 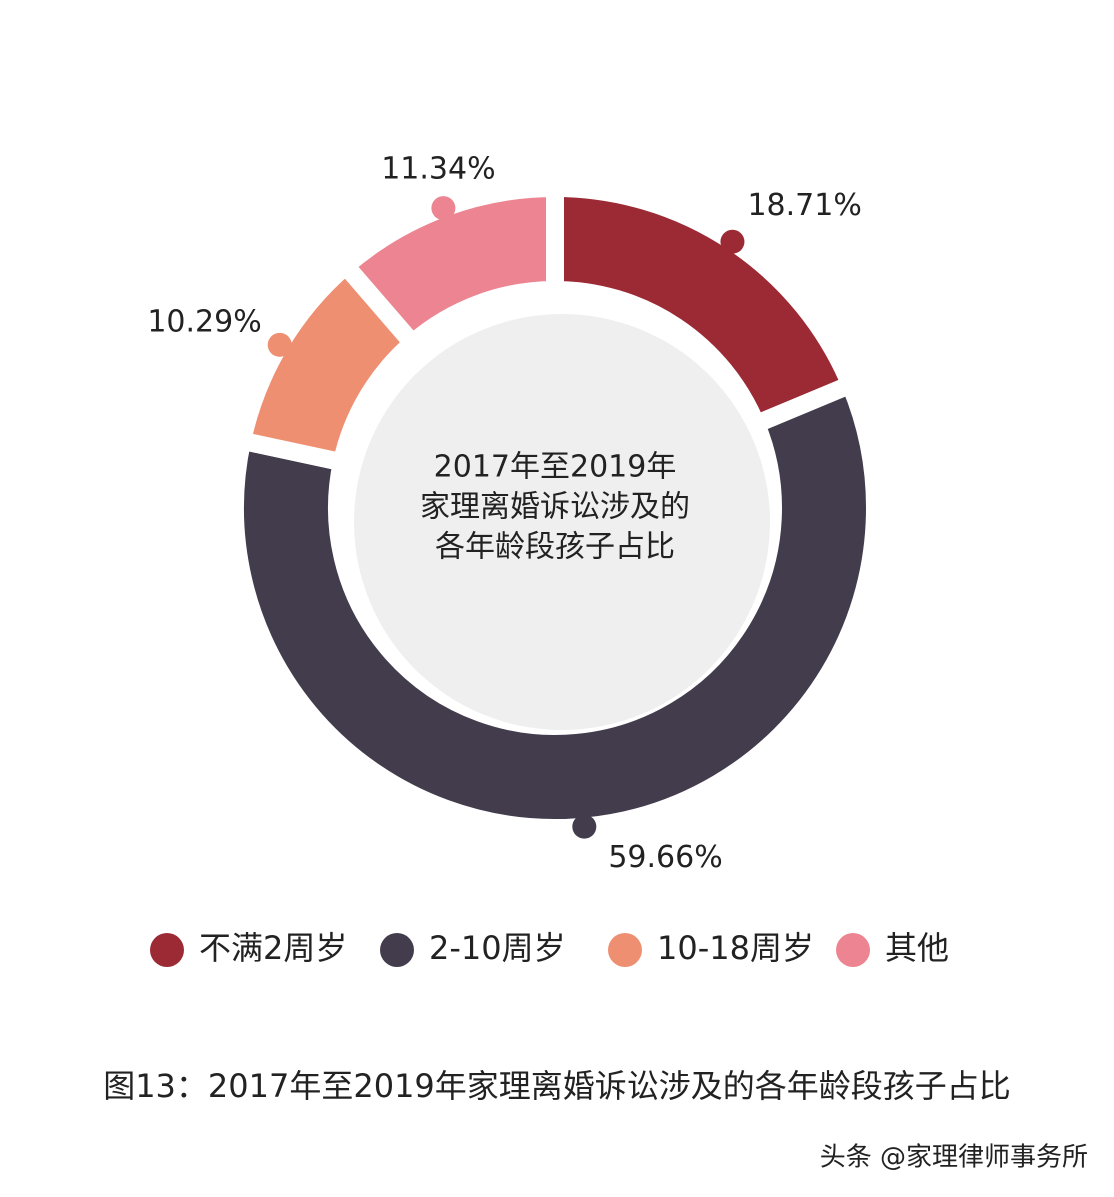 What do you see at coordinates (204, 321) in the screenshot?
I see `value-label: 10.29%` at bounding box center [204, 321].